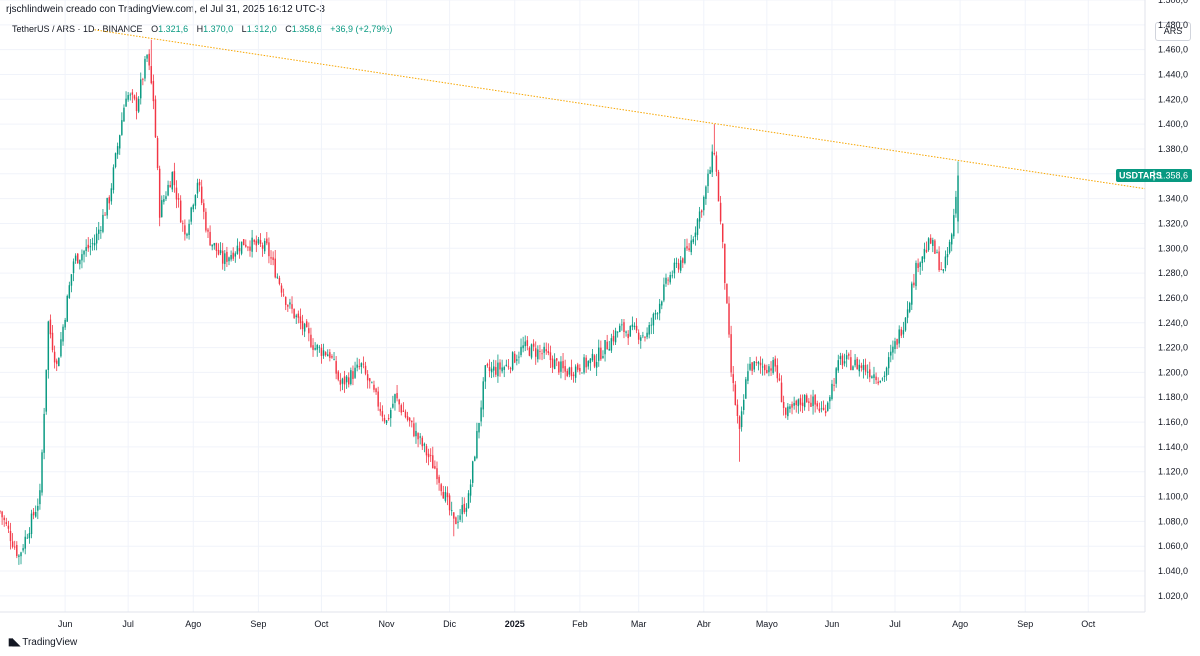 Image resolution: width=1200 pixels, height=656 pixels. Describe the element at coordinates (361, 29) in the screenshot. I see `change-value: +36,9 (+2,79%)` at that location.